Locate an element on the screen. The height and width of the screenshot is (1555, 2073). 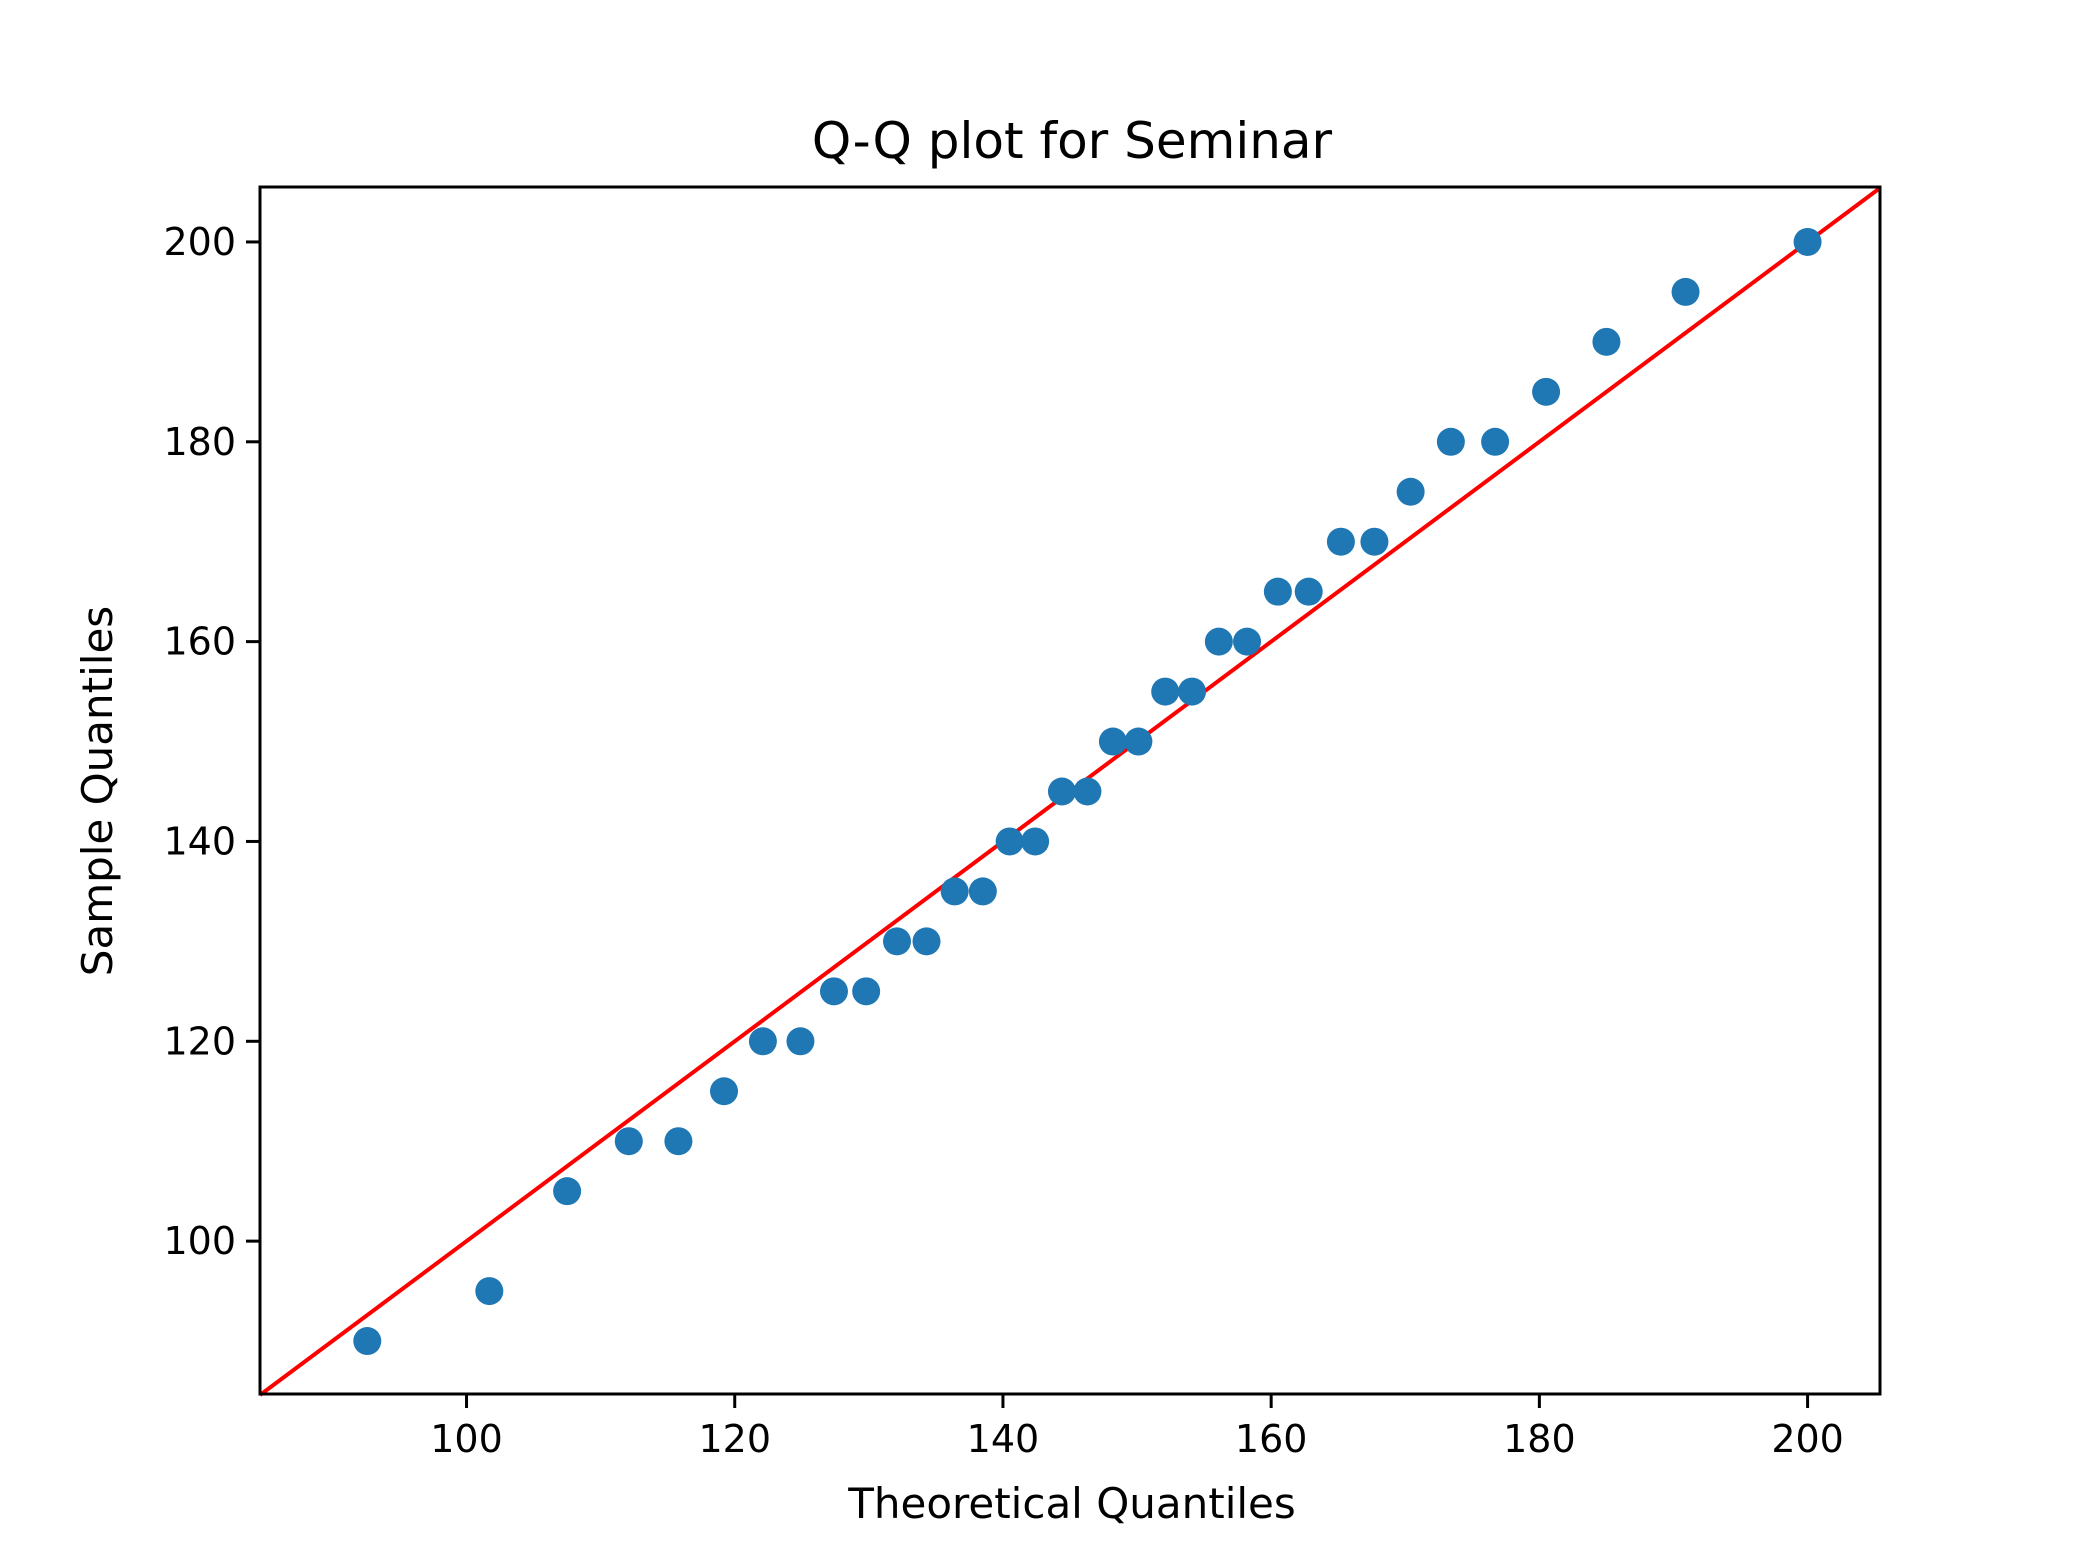
x-tick-label: 200 is located at coordinates (1807, 1439).